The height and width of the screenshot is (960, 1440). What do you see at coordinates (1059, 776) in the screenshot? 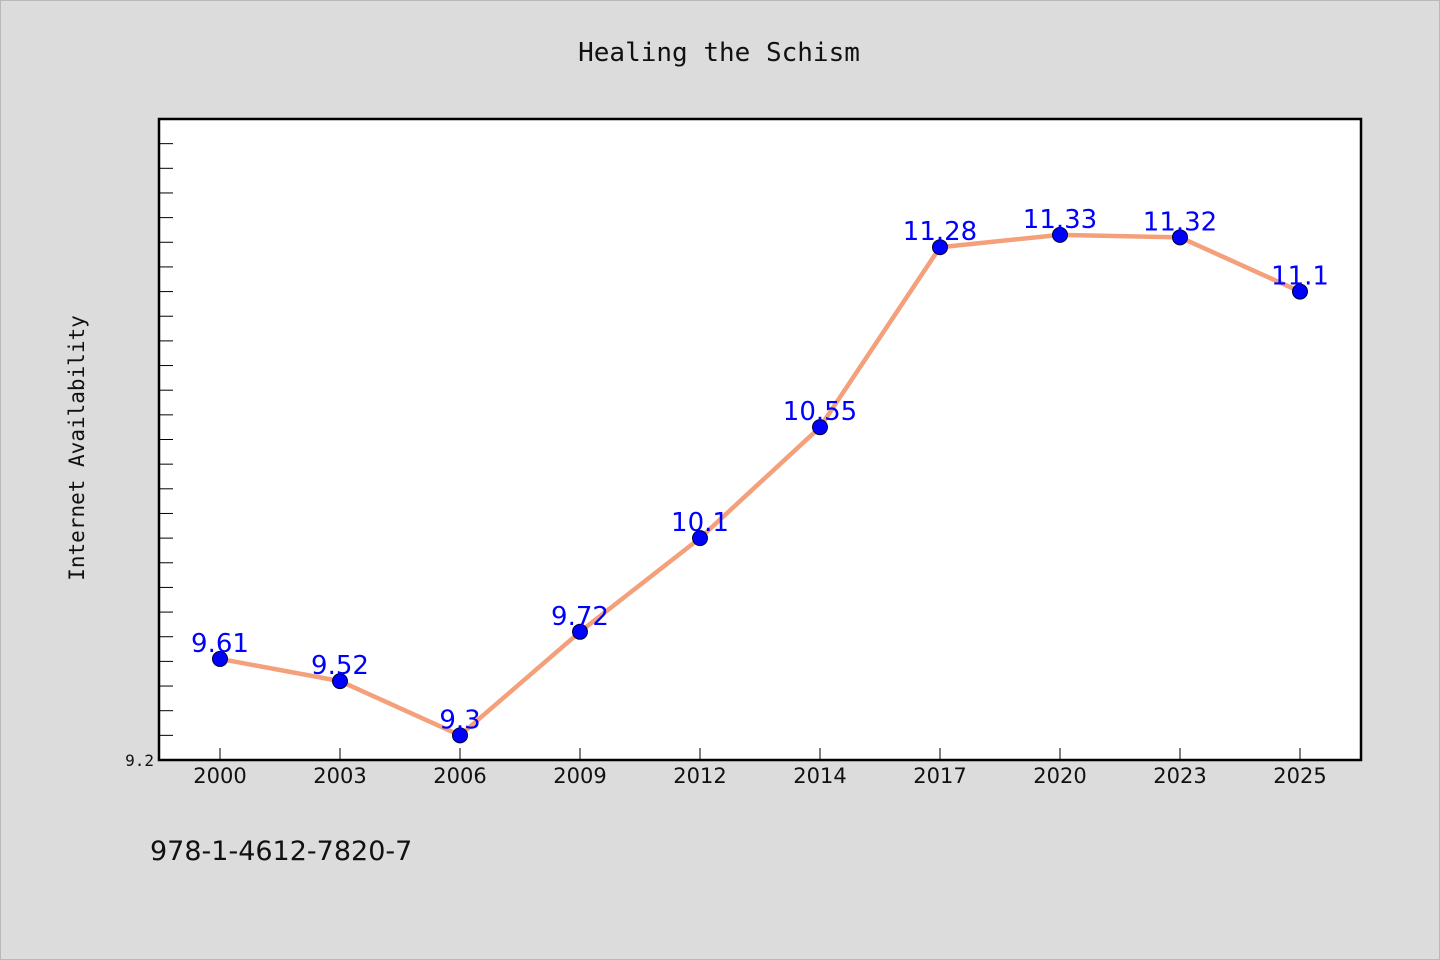
I see `x-tick-label: 2020` at bounding box center [1059, 776].